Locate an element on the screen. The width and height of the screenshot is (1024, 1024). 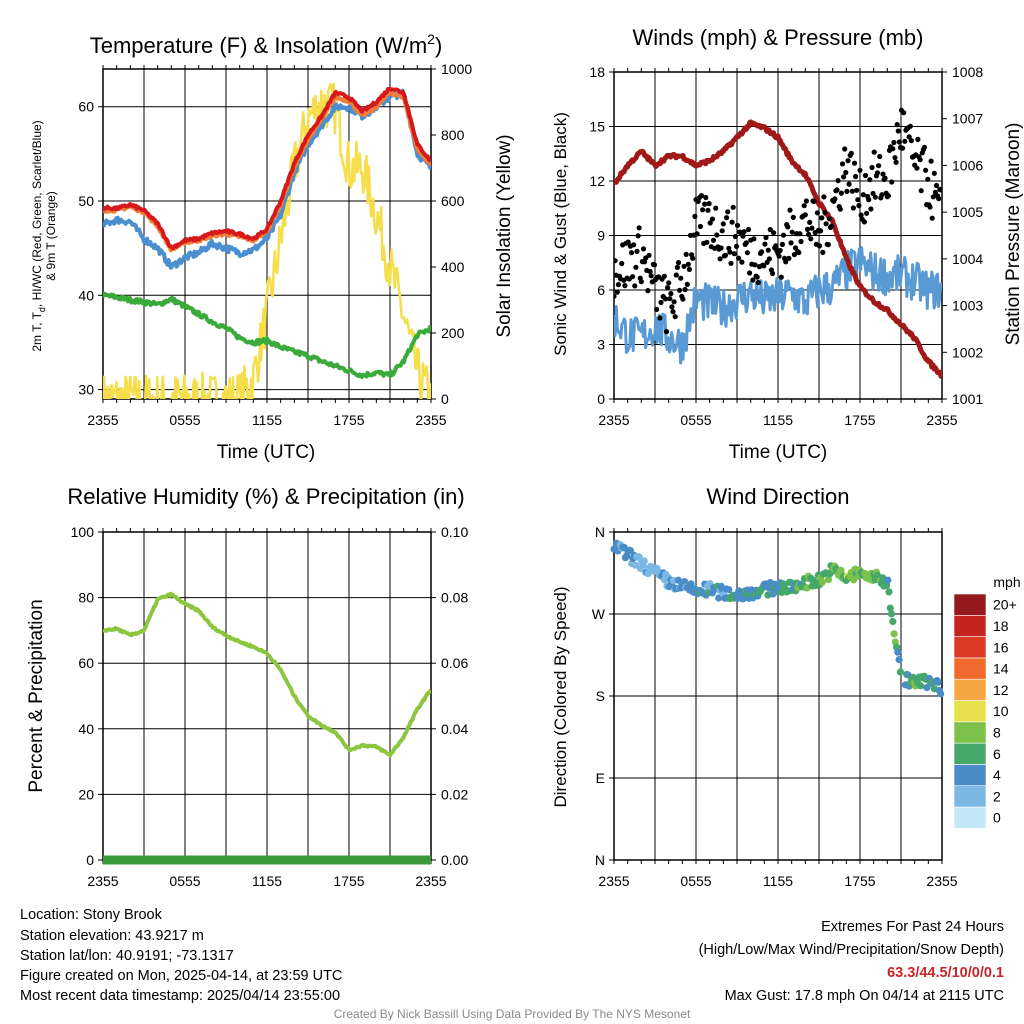
x-tick-label: 1155 is located at coordinates (778, 420).